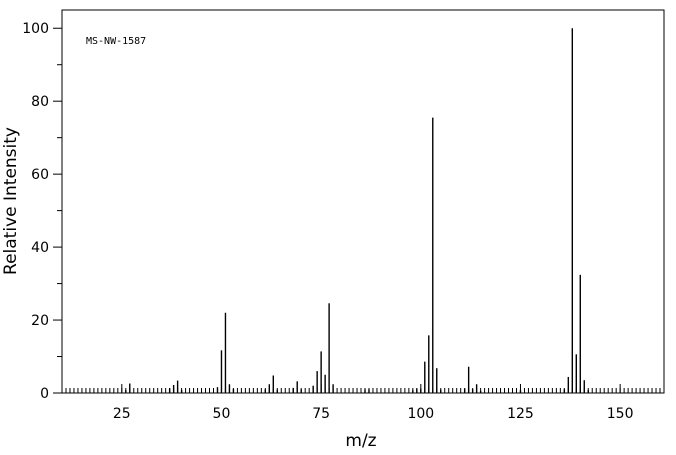  What do you see at coordinates (222, 414) in the screenshot?
I see `x-tick-label: 50` at bounding box center [222, 414].